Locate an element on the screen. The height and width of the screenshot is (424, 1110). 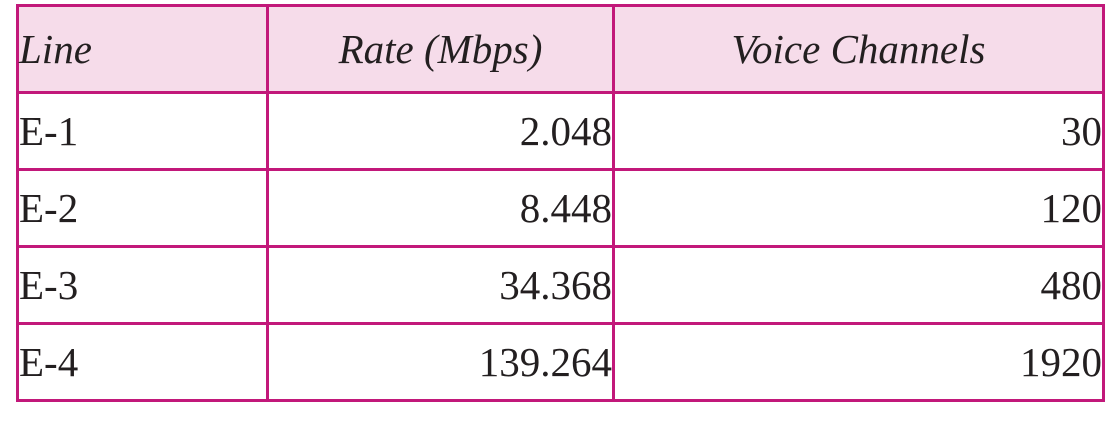
header-rate: Rate (Mbps) is located at coordinates (440, 49).